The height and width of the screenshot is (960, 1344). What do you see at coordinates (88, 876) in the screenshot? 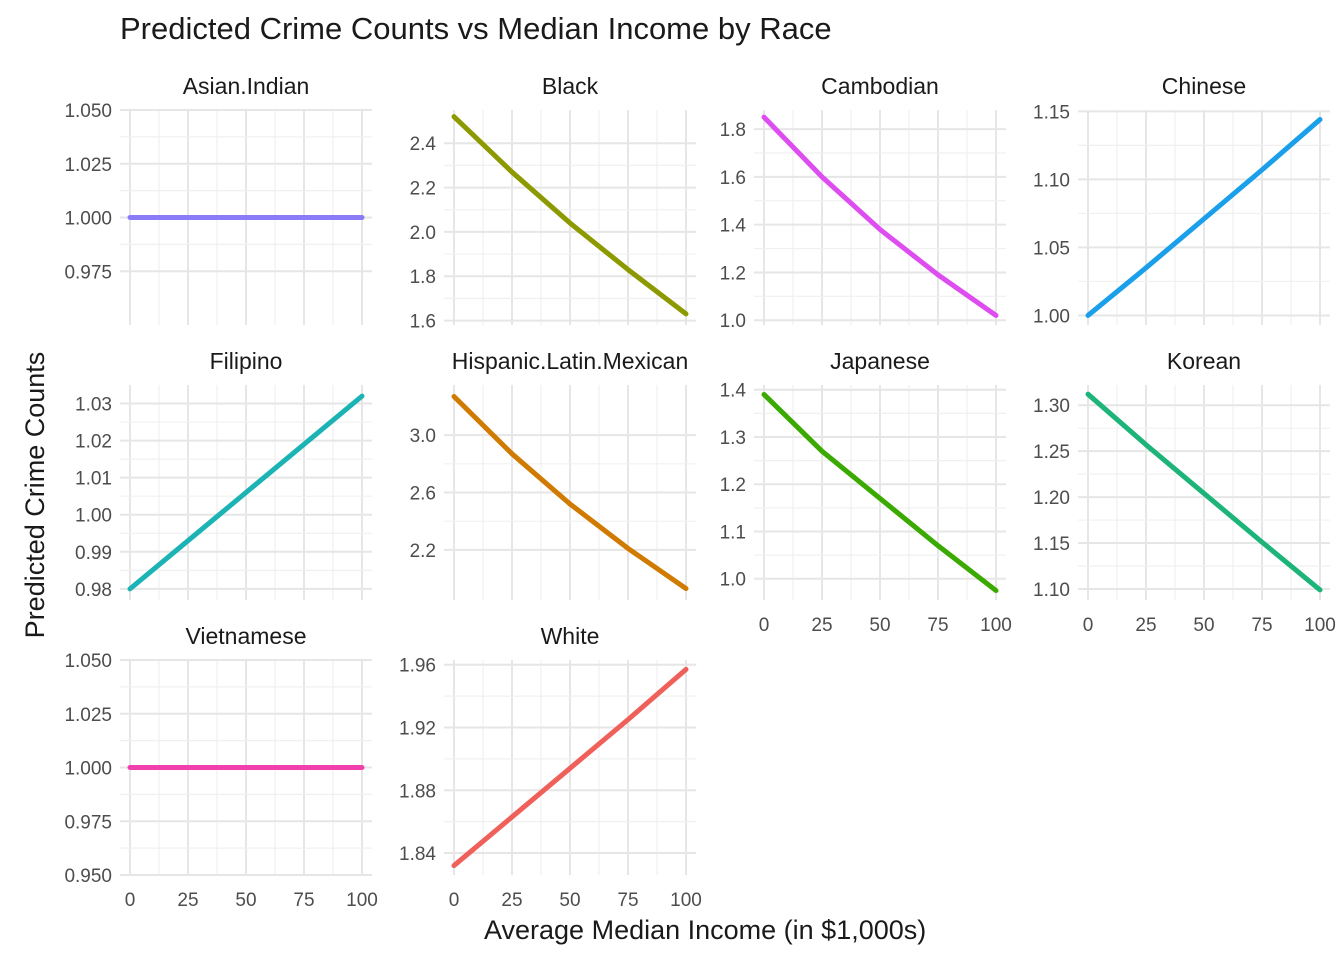
I see `y-tick-label: 0.950` at bounding box center [88, 876].